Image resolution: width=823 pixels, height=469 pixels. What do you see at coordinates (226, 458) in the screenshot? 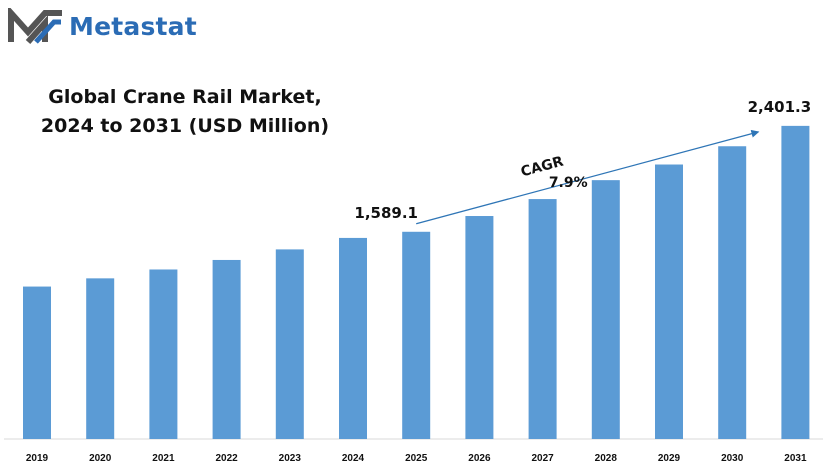
I see `x-tick-label-2022: 2022` at bounding box center [226, 458].